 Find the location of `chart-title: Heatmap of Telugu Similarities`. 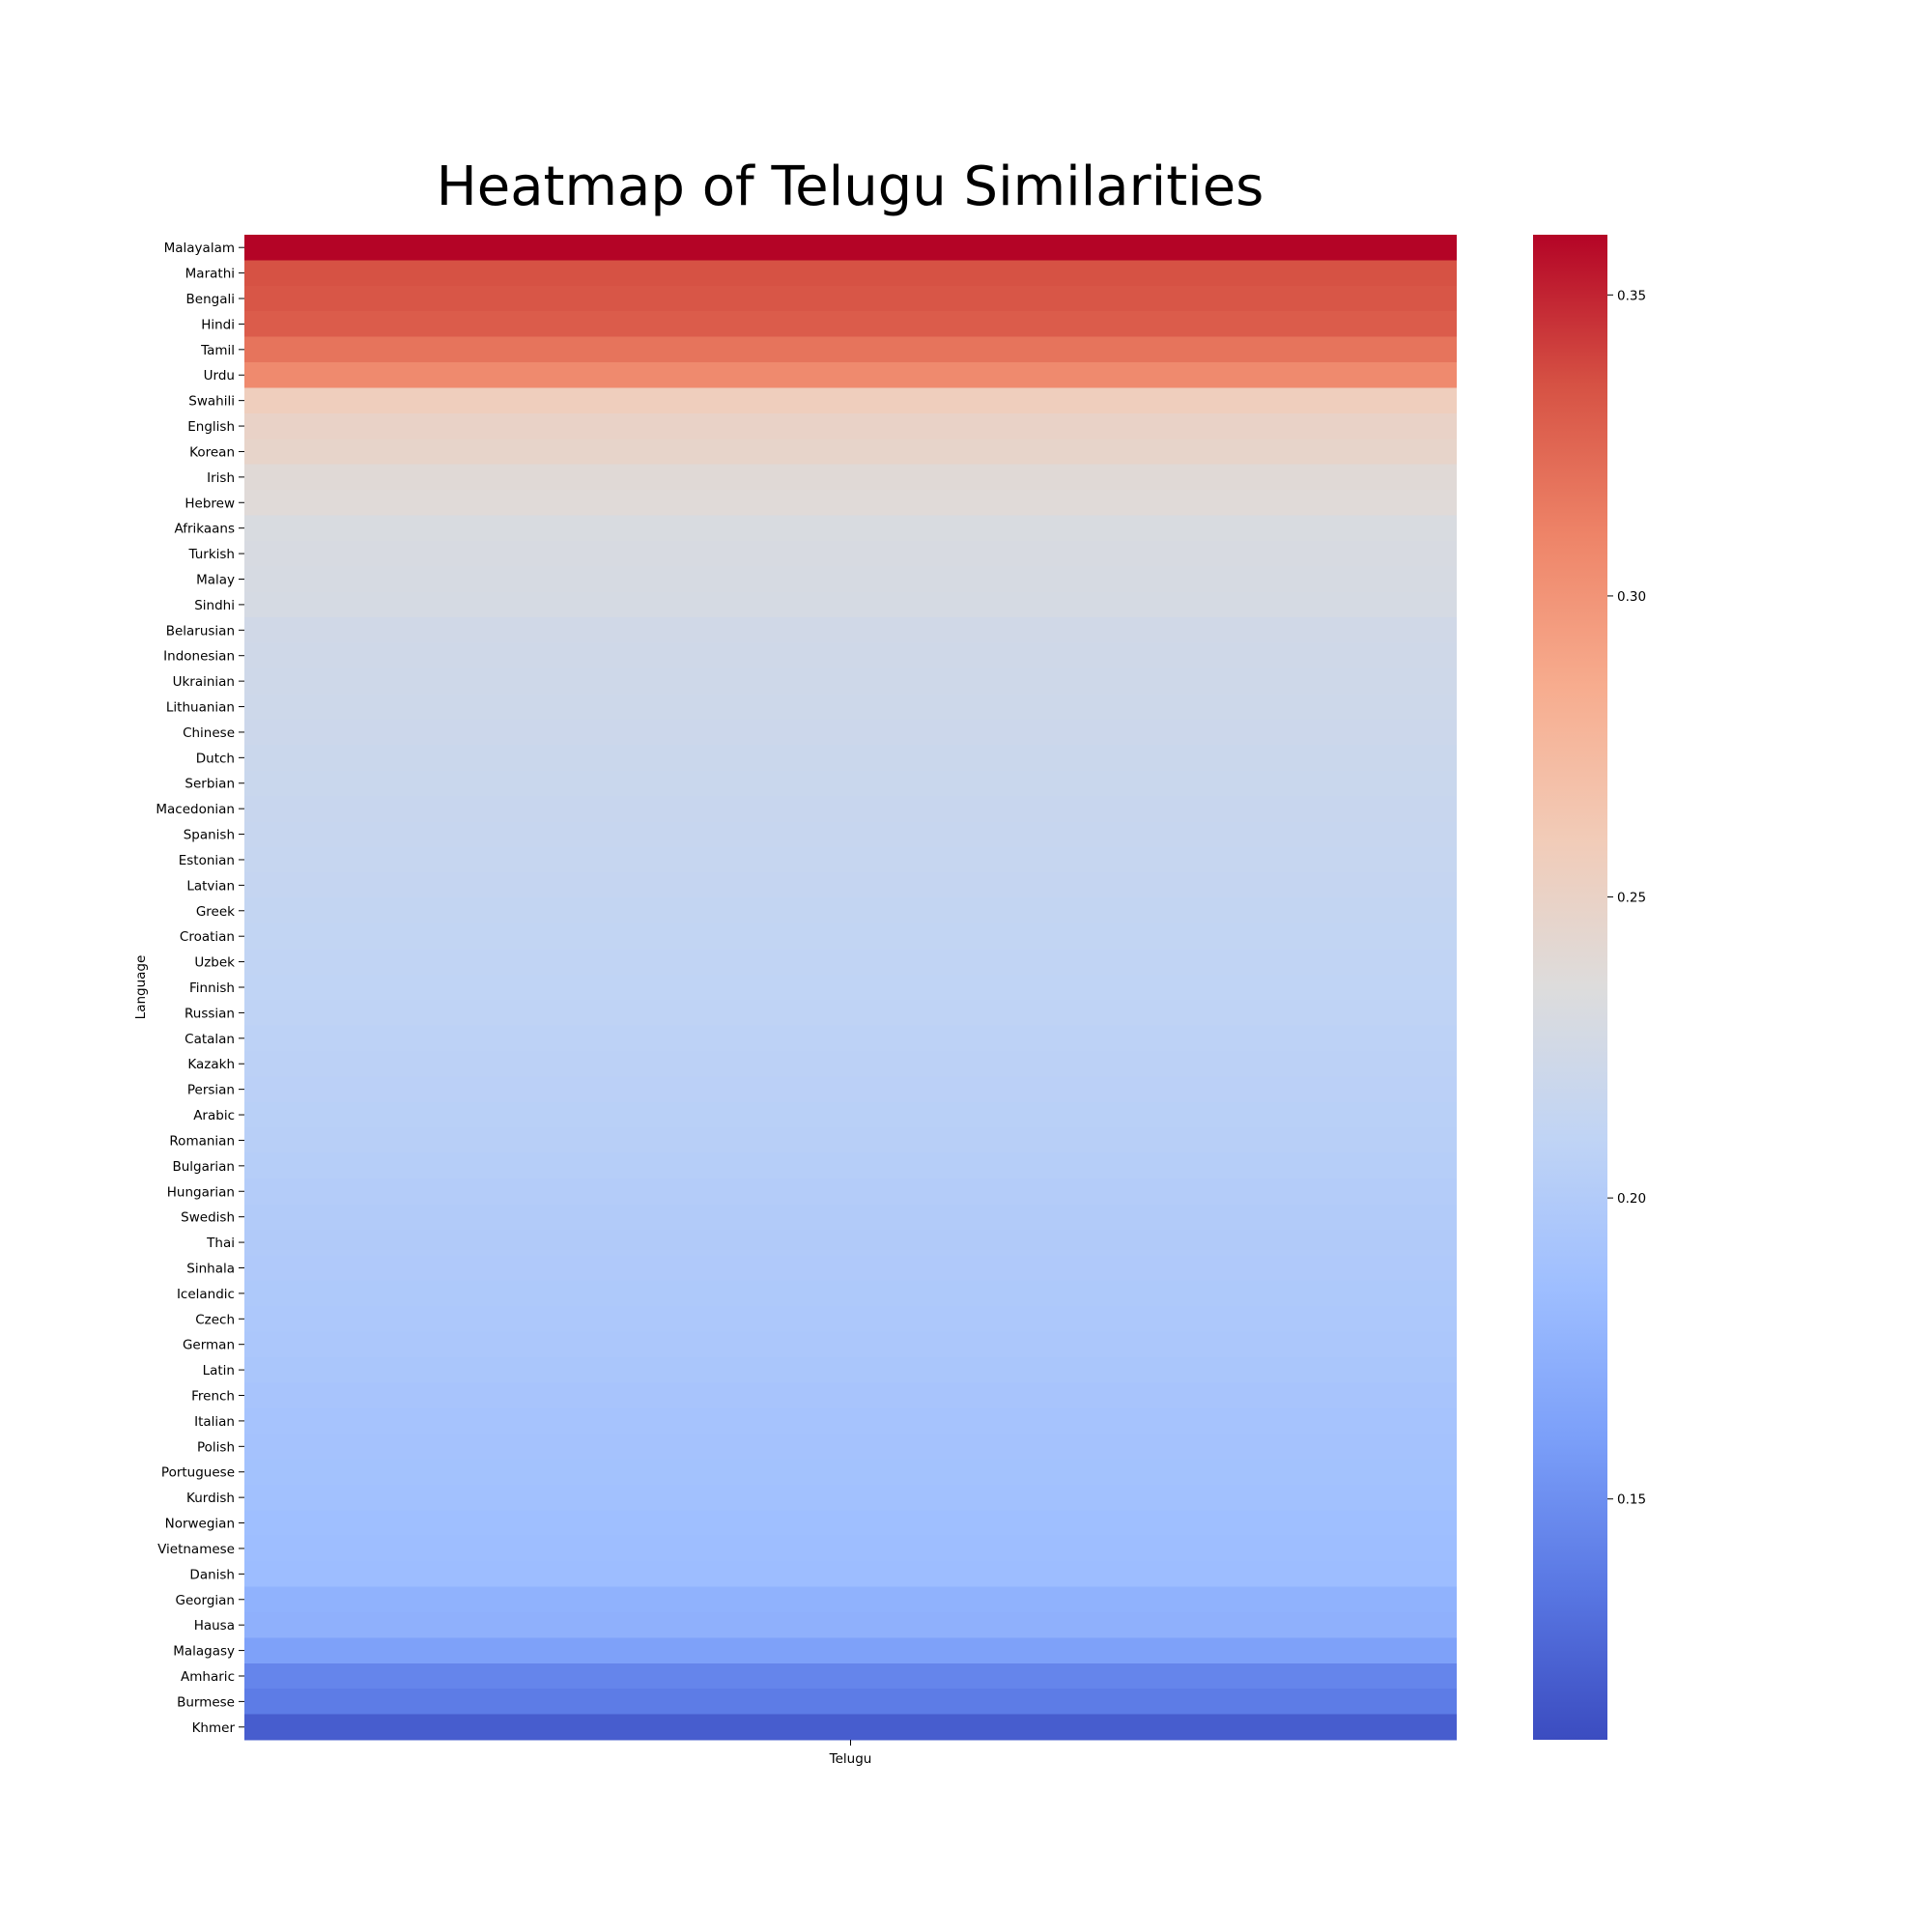

chart-title: Heatmap of Telugu Similarities is located at coordinates (850, 187).